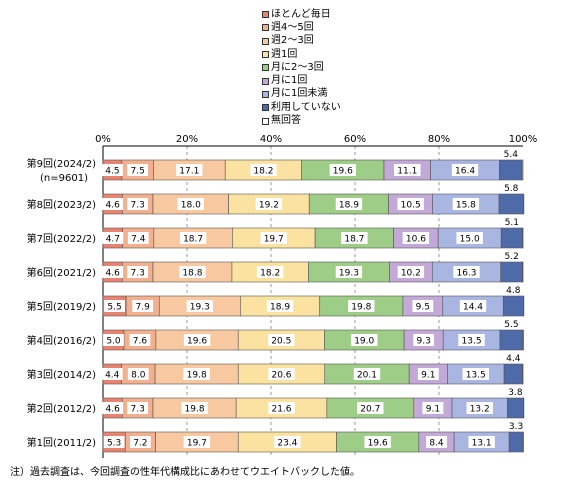 The width and height of the screenshot is (568, 494). I want to click on legend-label: ほとんど毎日, so click(301, 14).